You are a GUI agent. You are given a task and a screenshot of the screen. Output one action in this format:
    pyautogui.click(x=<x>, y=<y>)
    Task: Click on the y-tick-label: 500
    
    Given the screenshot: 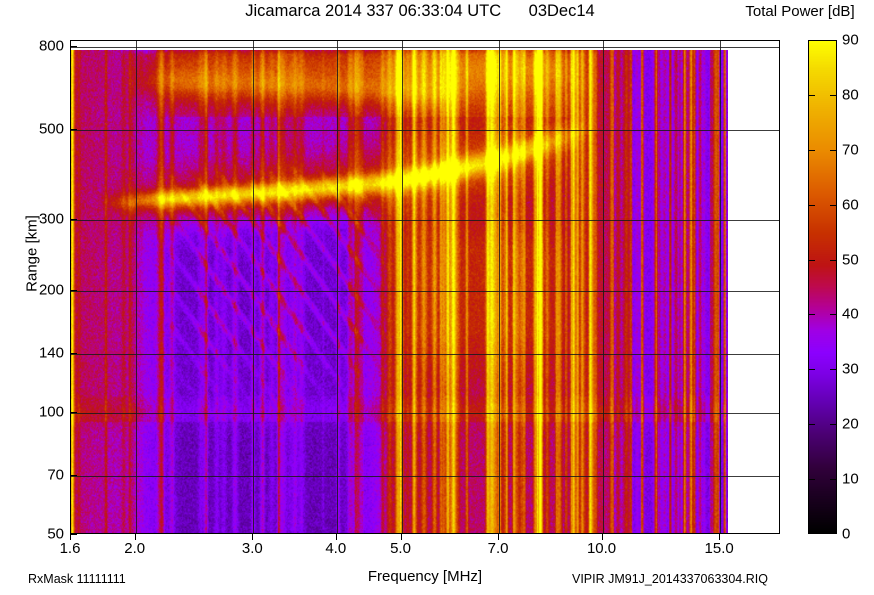 What is the action you would take?
    pyautogui.click(x=51, y=129)
    